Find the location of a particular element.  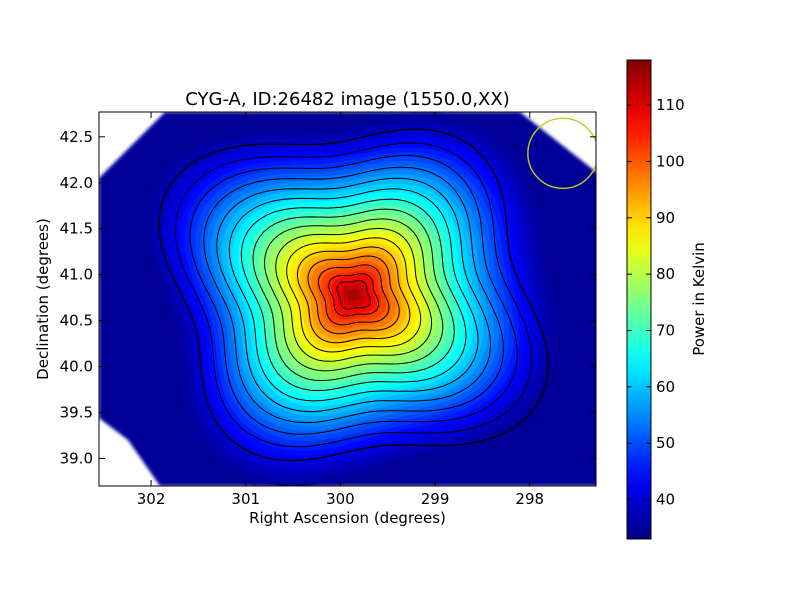

colorbar-label: Power in Kelvin is located at coordinates (699, 299).